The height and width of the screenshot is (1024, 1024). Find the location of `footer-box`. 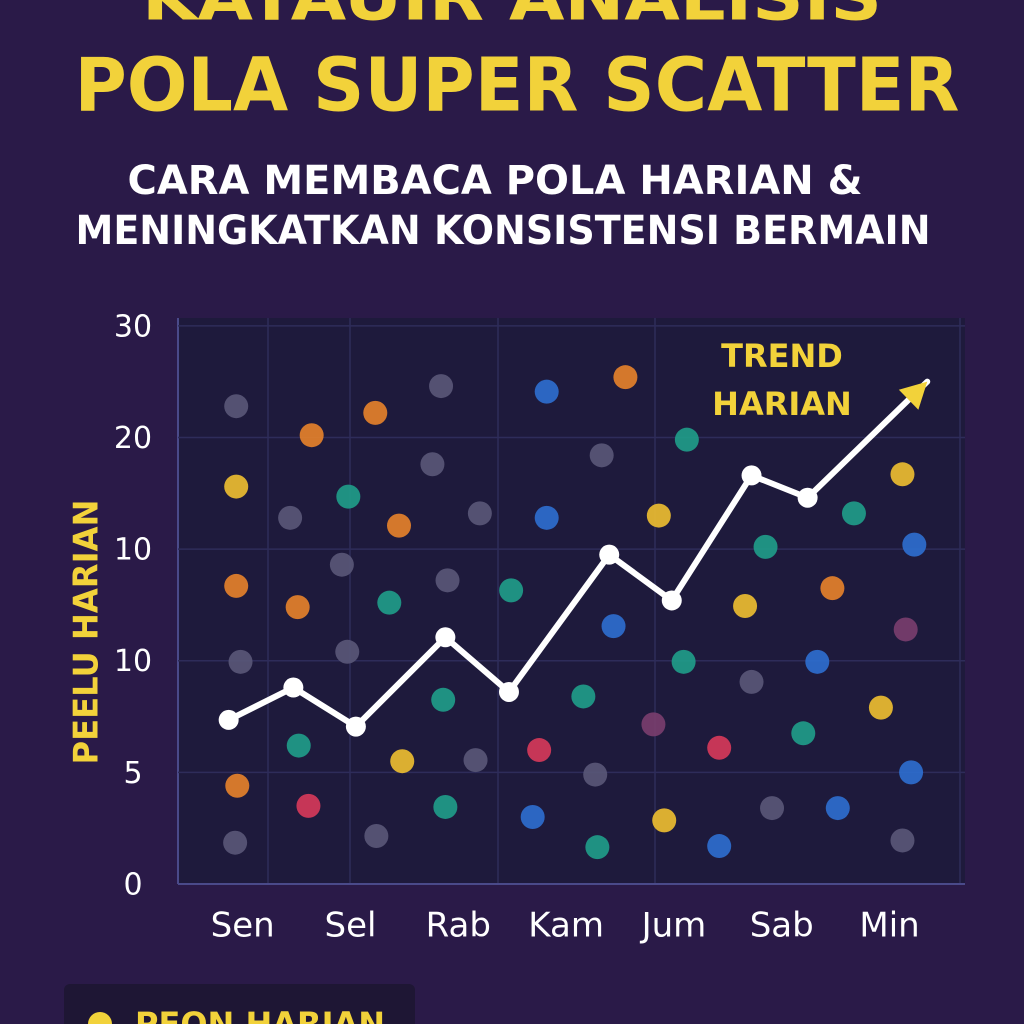

footer-box is located at coordinates (239, 1004).